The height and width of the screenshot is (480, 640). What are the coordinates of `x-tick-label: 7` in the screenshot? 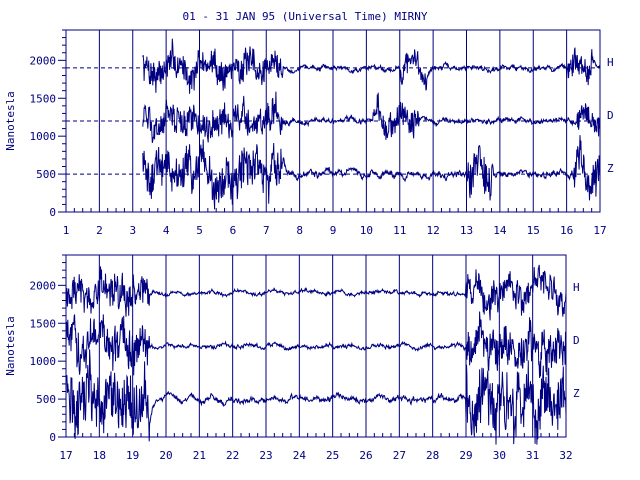 It's located at (266, 230).